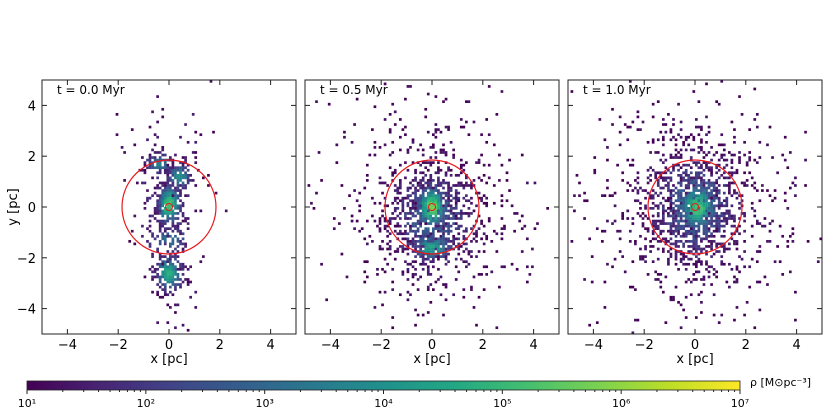 Image resolution: width=830 pixels, height=415 pixels. I want to click on y-tick-label: −4, so click(26, 310).